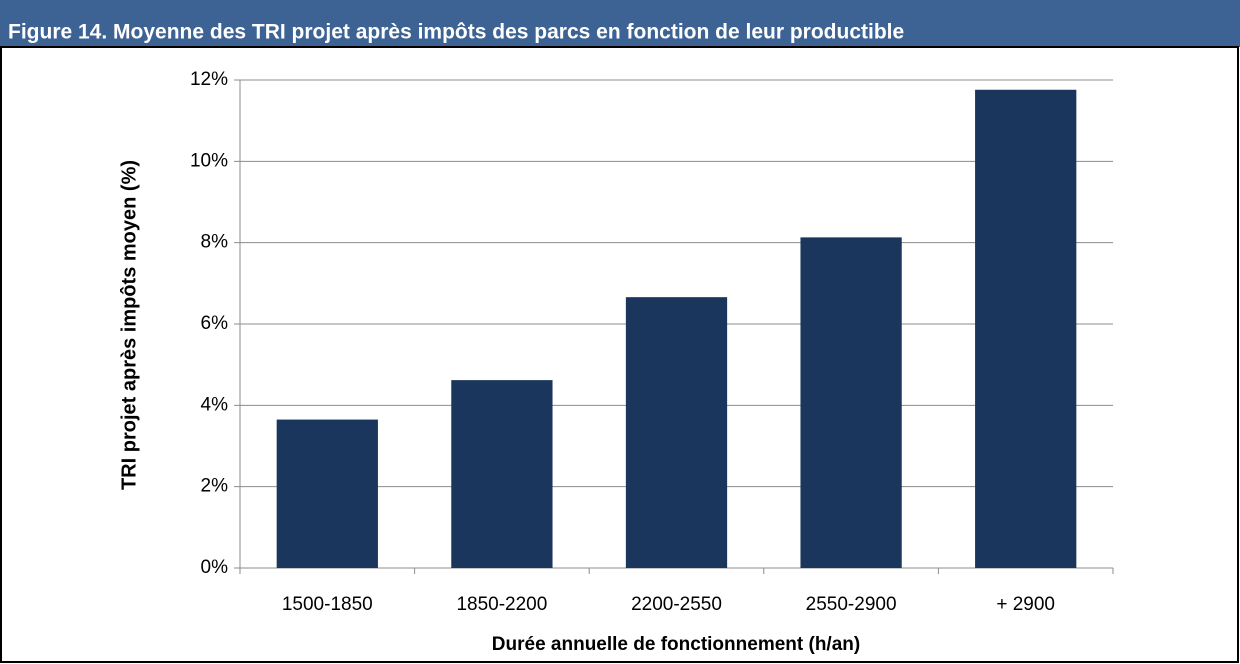  What do you see at coordinates (1025, 604) in the screenshot?
I see `x-tick-label: + 2900` at bounding box center [1025, 604].